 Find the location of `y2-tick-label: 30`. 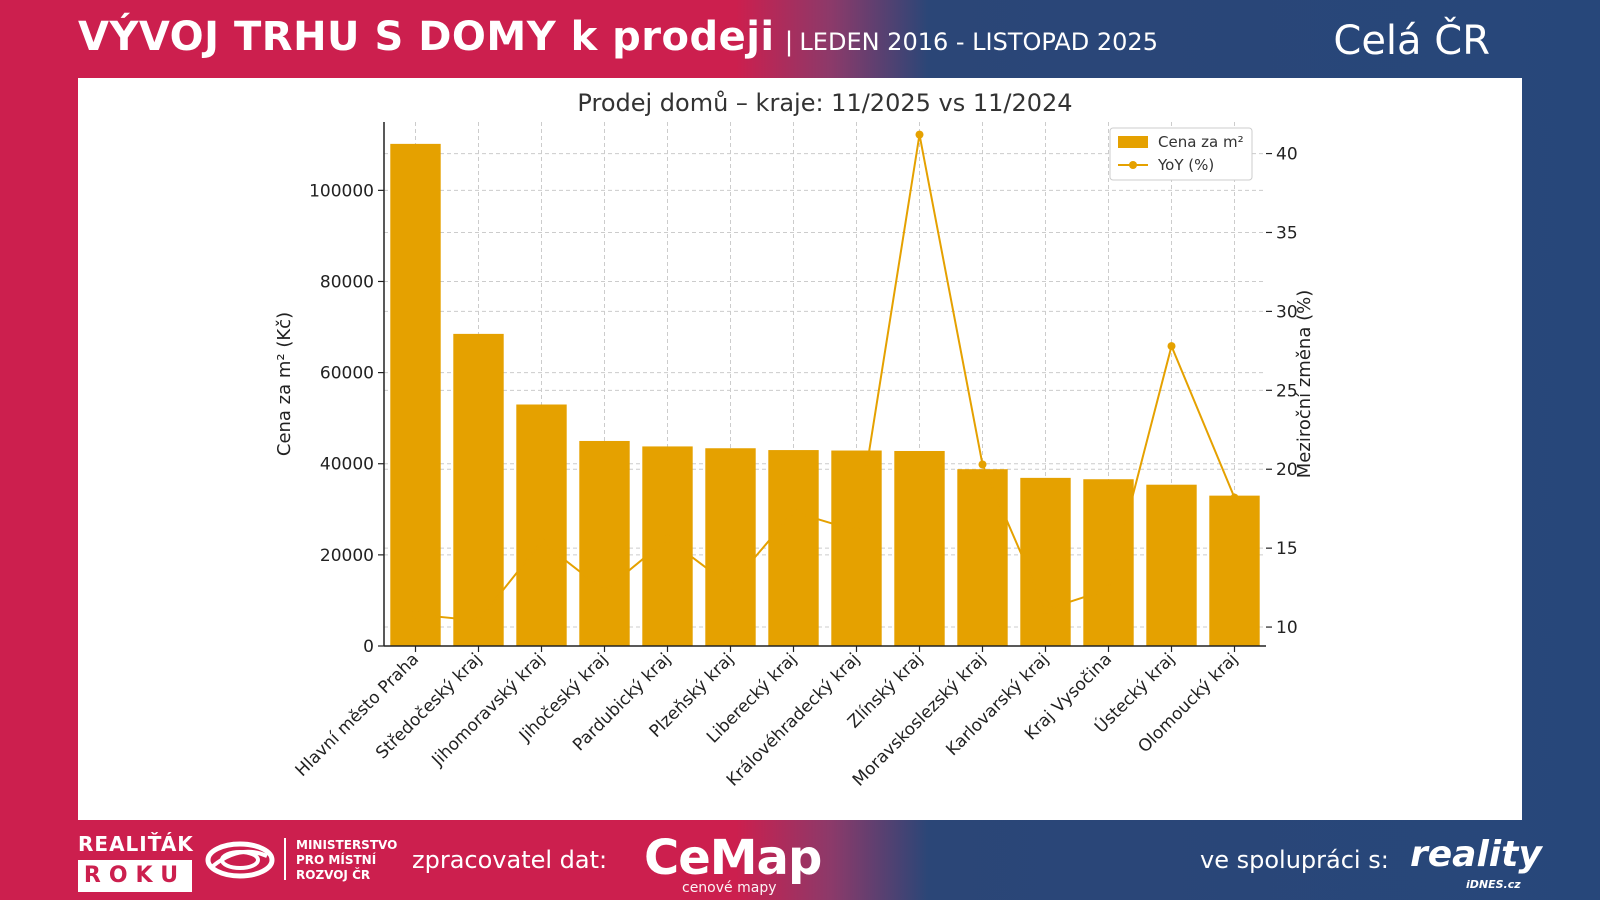

y2-tick-label: 30 is located at coordinates (1287, 312).